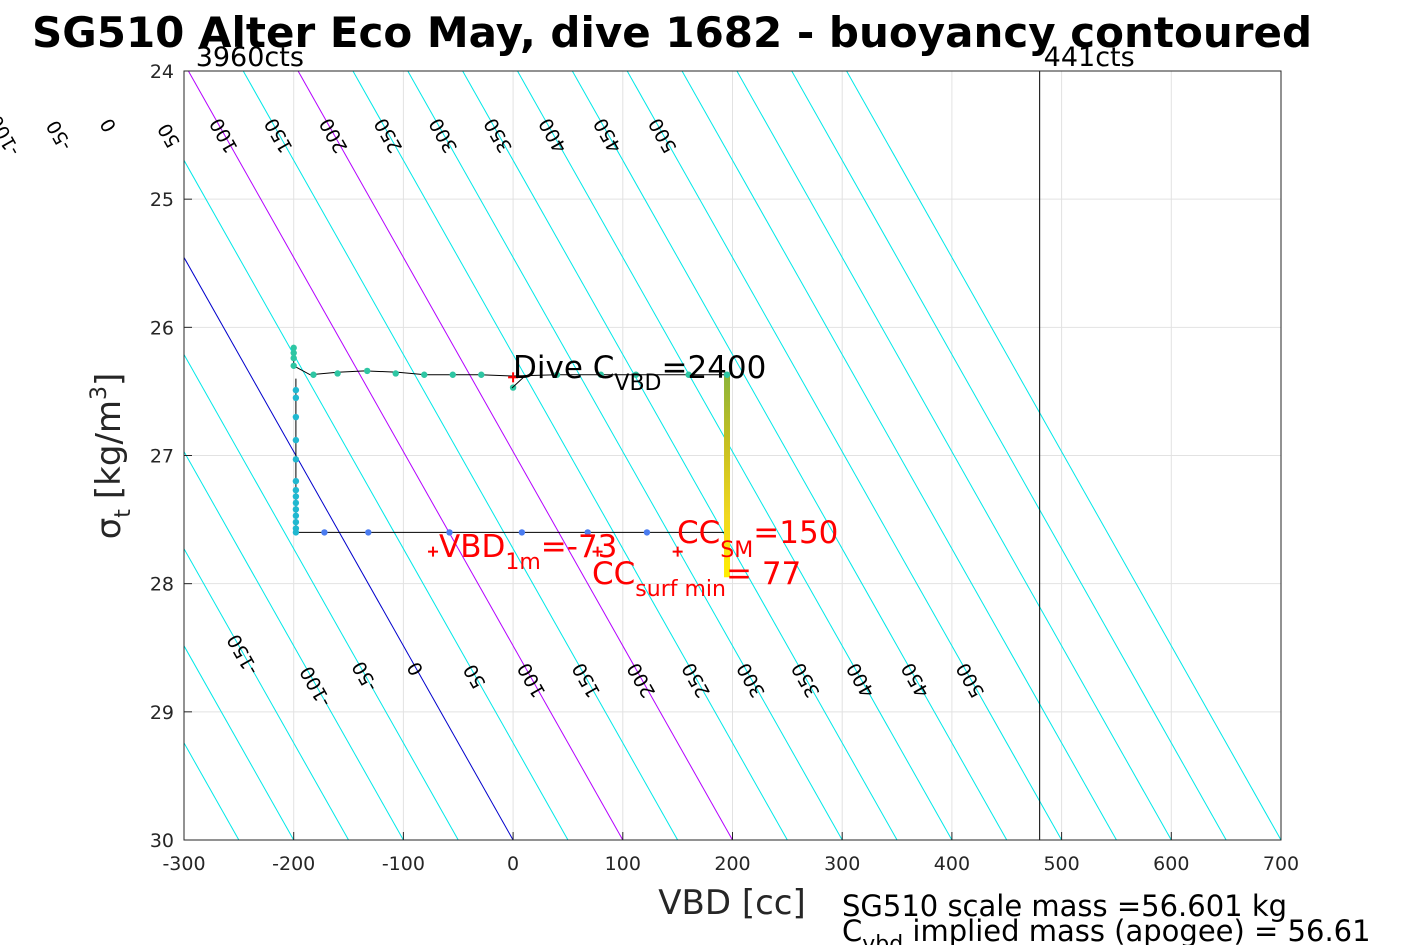 This screenshot has width=1417, height=945. What do you see at coordinates (513, 864) in the screenshot?
I see `x-tick-label: 0` at bounding box center [513, 864].